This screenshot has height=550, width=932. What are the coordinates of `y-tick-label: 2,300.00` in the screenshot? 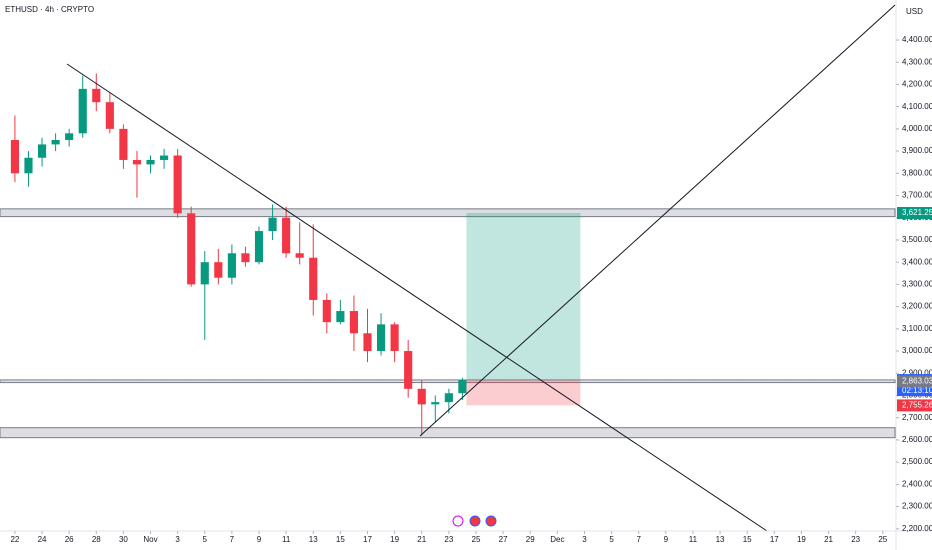 It's located at (917, 506).